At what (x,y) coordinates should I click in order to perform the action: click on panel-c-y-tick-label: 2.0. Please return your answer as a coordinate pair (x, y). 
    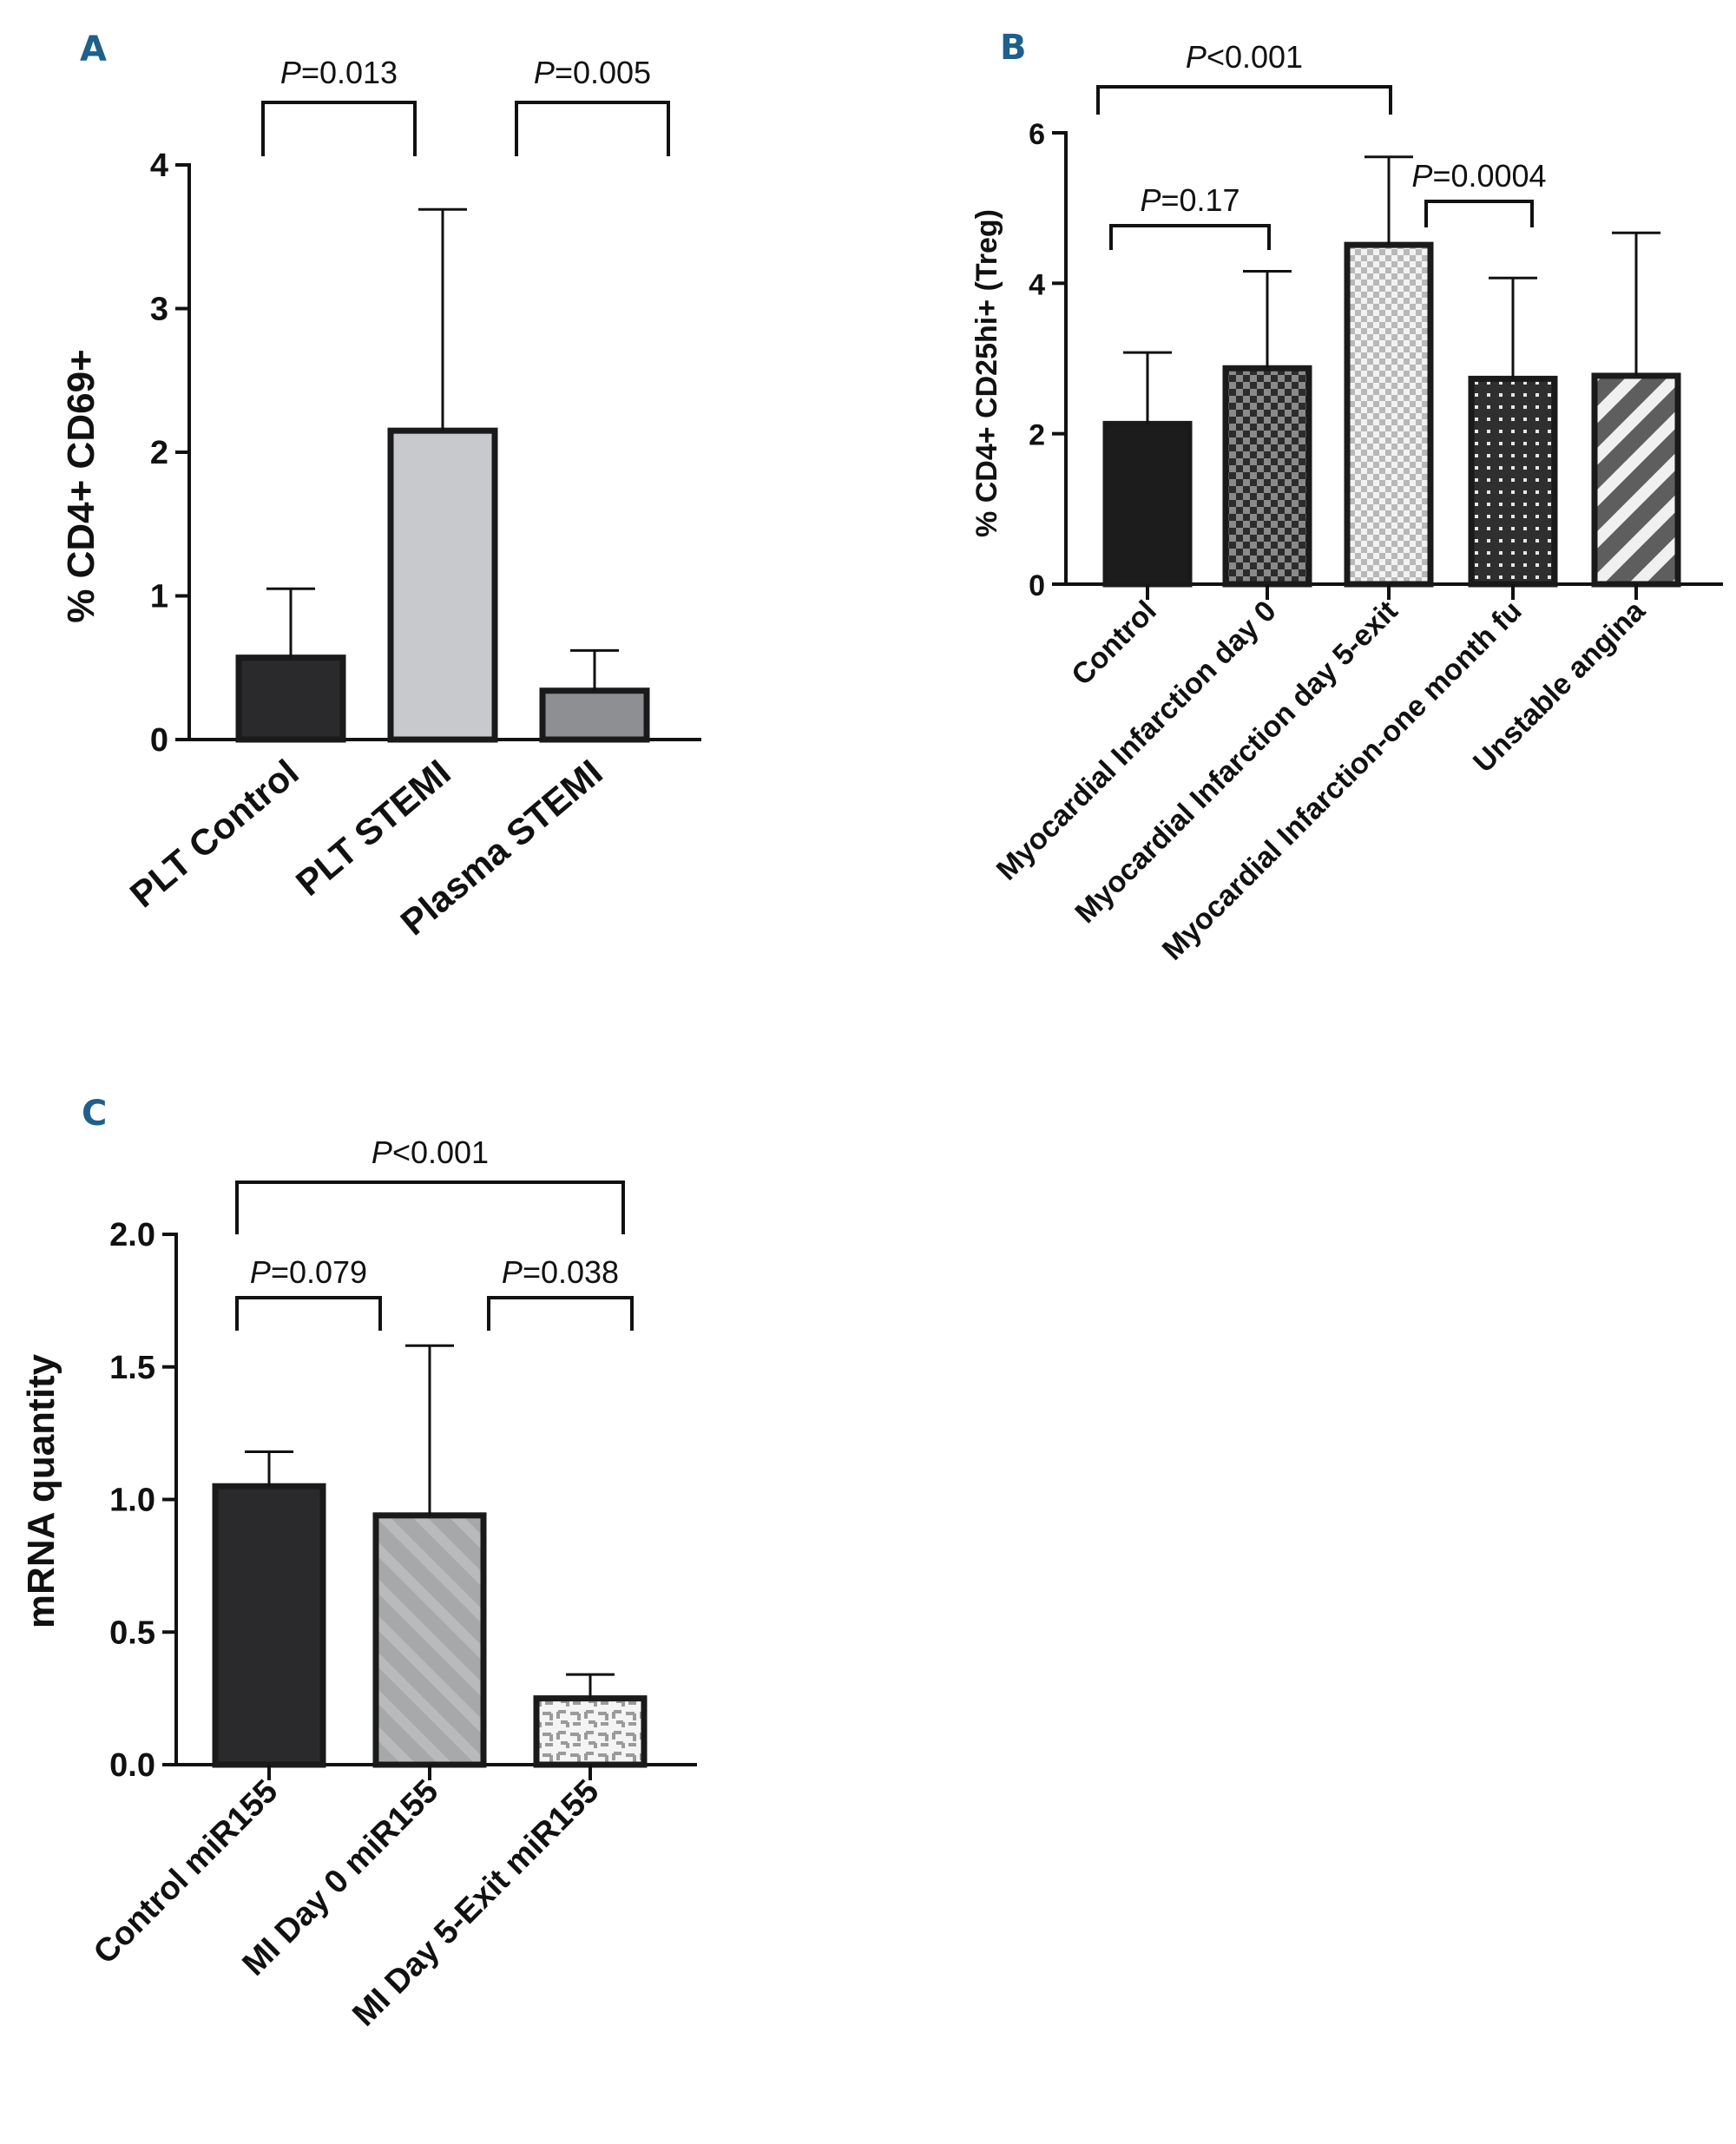
    Looking at the image, I should click on (132, 1235).